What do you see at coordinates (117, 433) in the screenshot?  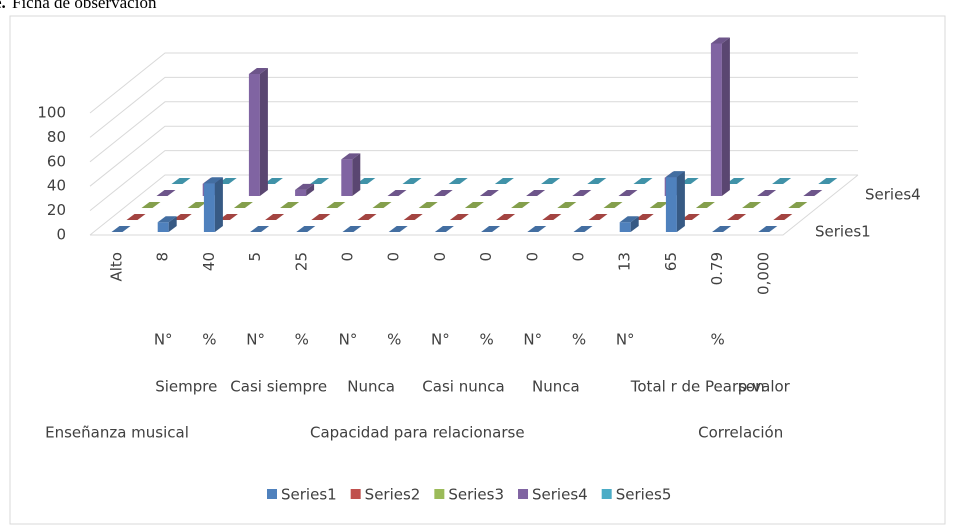 I see `category-group-label: Enseñanza musical` at bounding box center [117, 433].